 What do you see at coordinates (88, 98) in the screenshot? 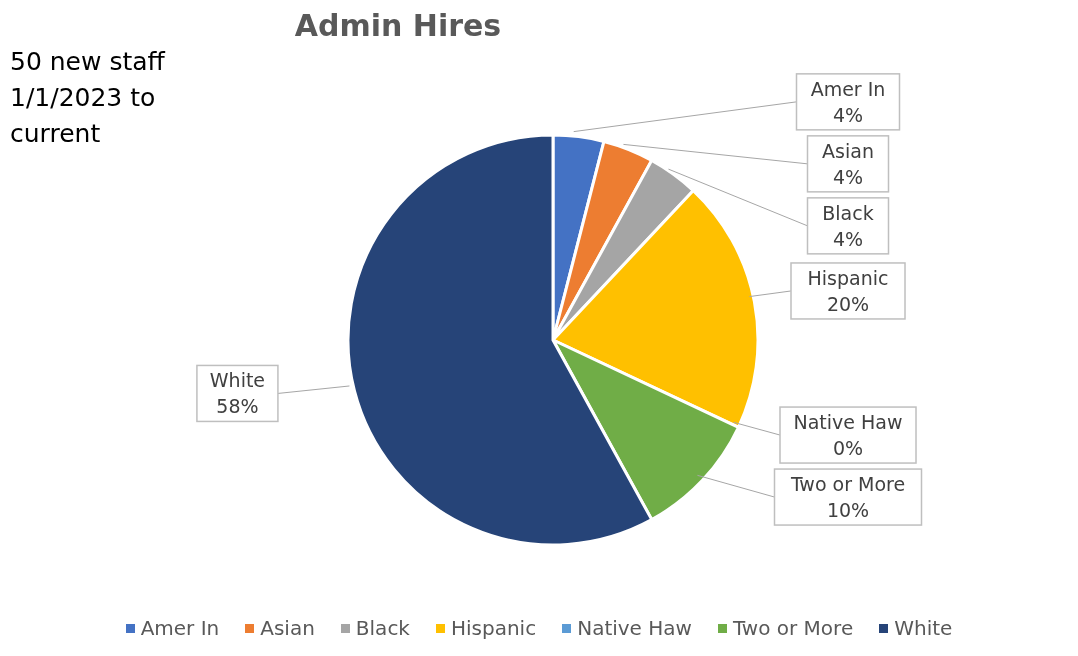
I see `text: 50 new staff 1/1/2023 to current` at bounding box center [88, 98].